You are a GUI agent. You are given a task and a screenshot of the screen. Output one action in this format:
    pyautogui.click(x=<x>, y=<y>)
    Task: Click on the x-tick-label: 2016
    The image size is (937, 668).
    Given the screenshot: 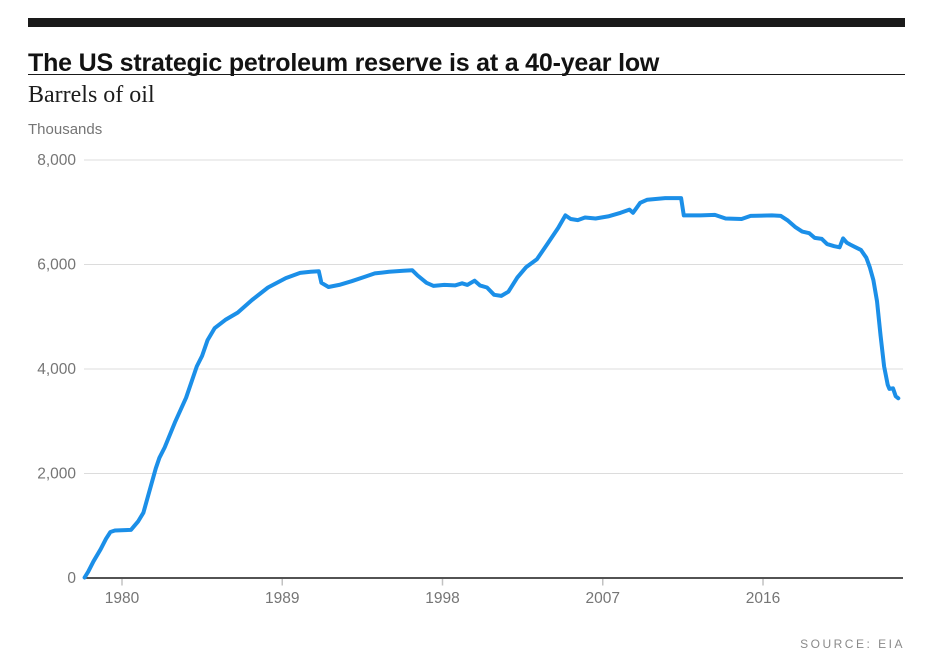 What is the action you would take?
    pyautogui.click(x=763, y=598)
    